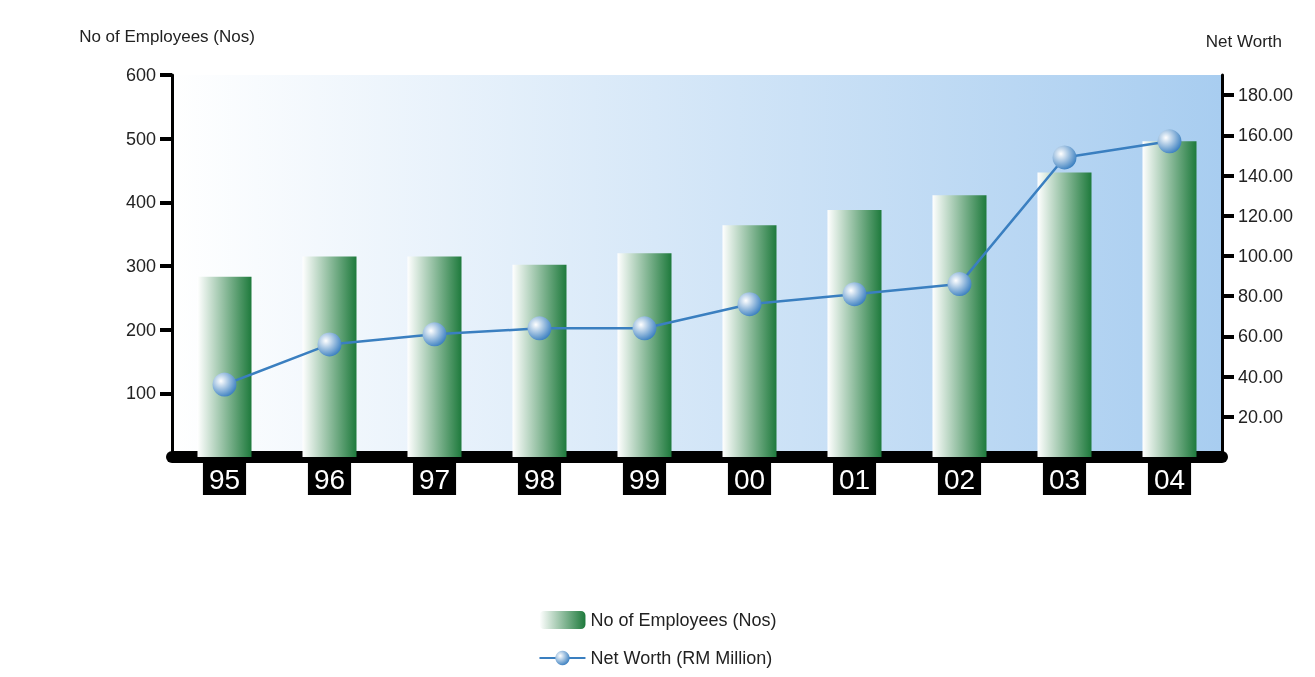  I want to click on y-tick-label: 300, so click(140, 266).